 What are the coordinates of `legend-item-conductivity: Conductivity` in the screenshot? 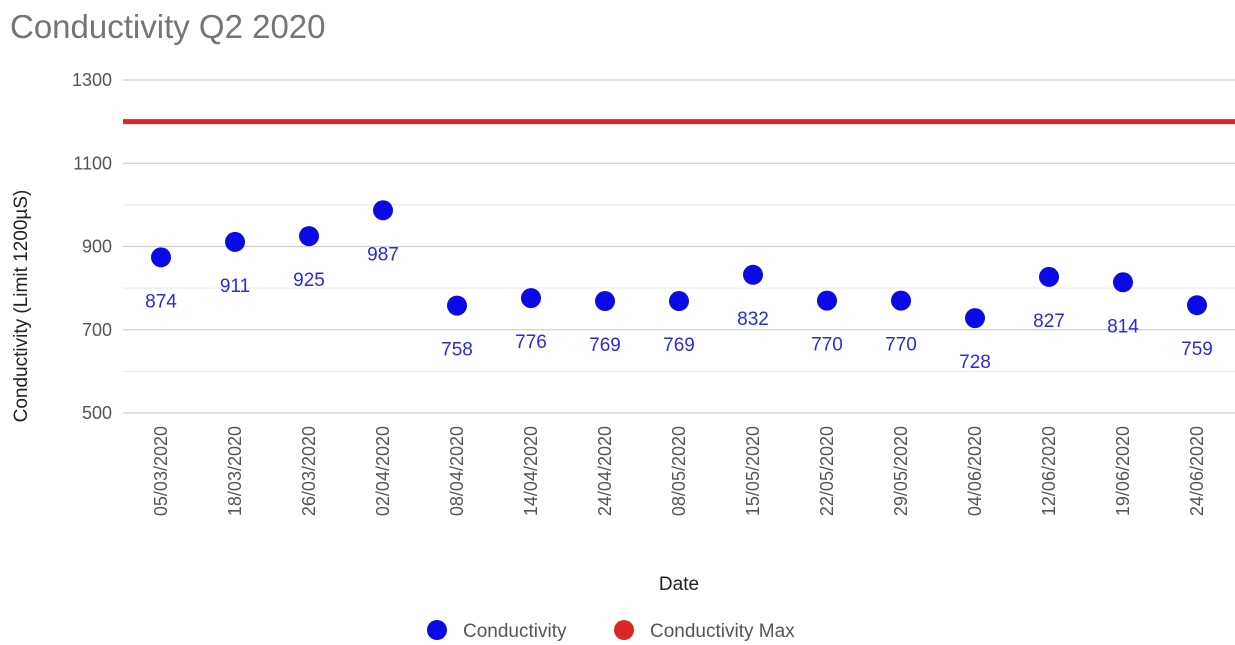 It's located at (497, 631).